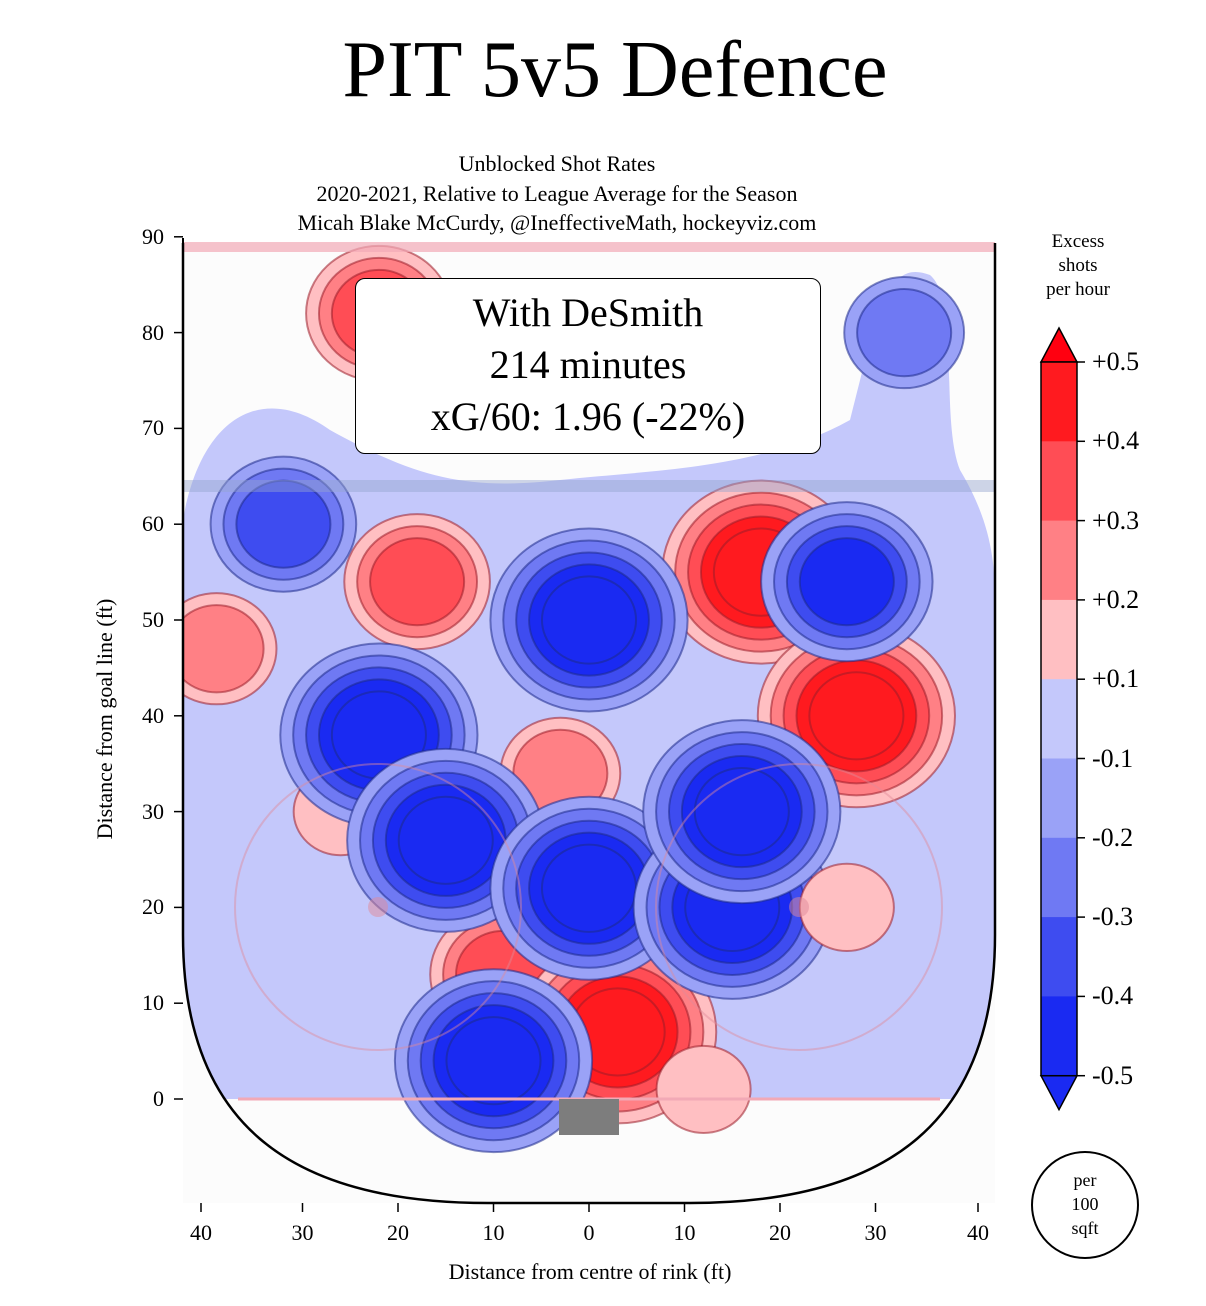 The width and height of the screenshot is (1206, 1306). What do you see at coordinates (615, 70) in the screenshot?
I see `chart-title: PIT 5v5 Defence` at bounding box center [615, 70].